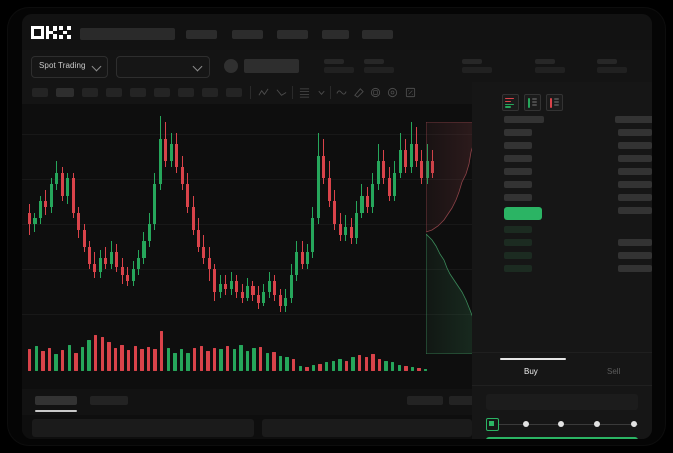 The height and width of the screenshot is (453, 673). I want to click on lock-icon, so click(392, 92).